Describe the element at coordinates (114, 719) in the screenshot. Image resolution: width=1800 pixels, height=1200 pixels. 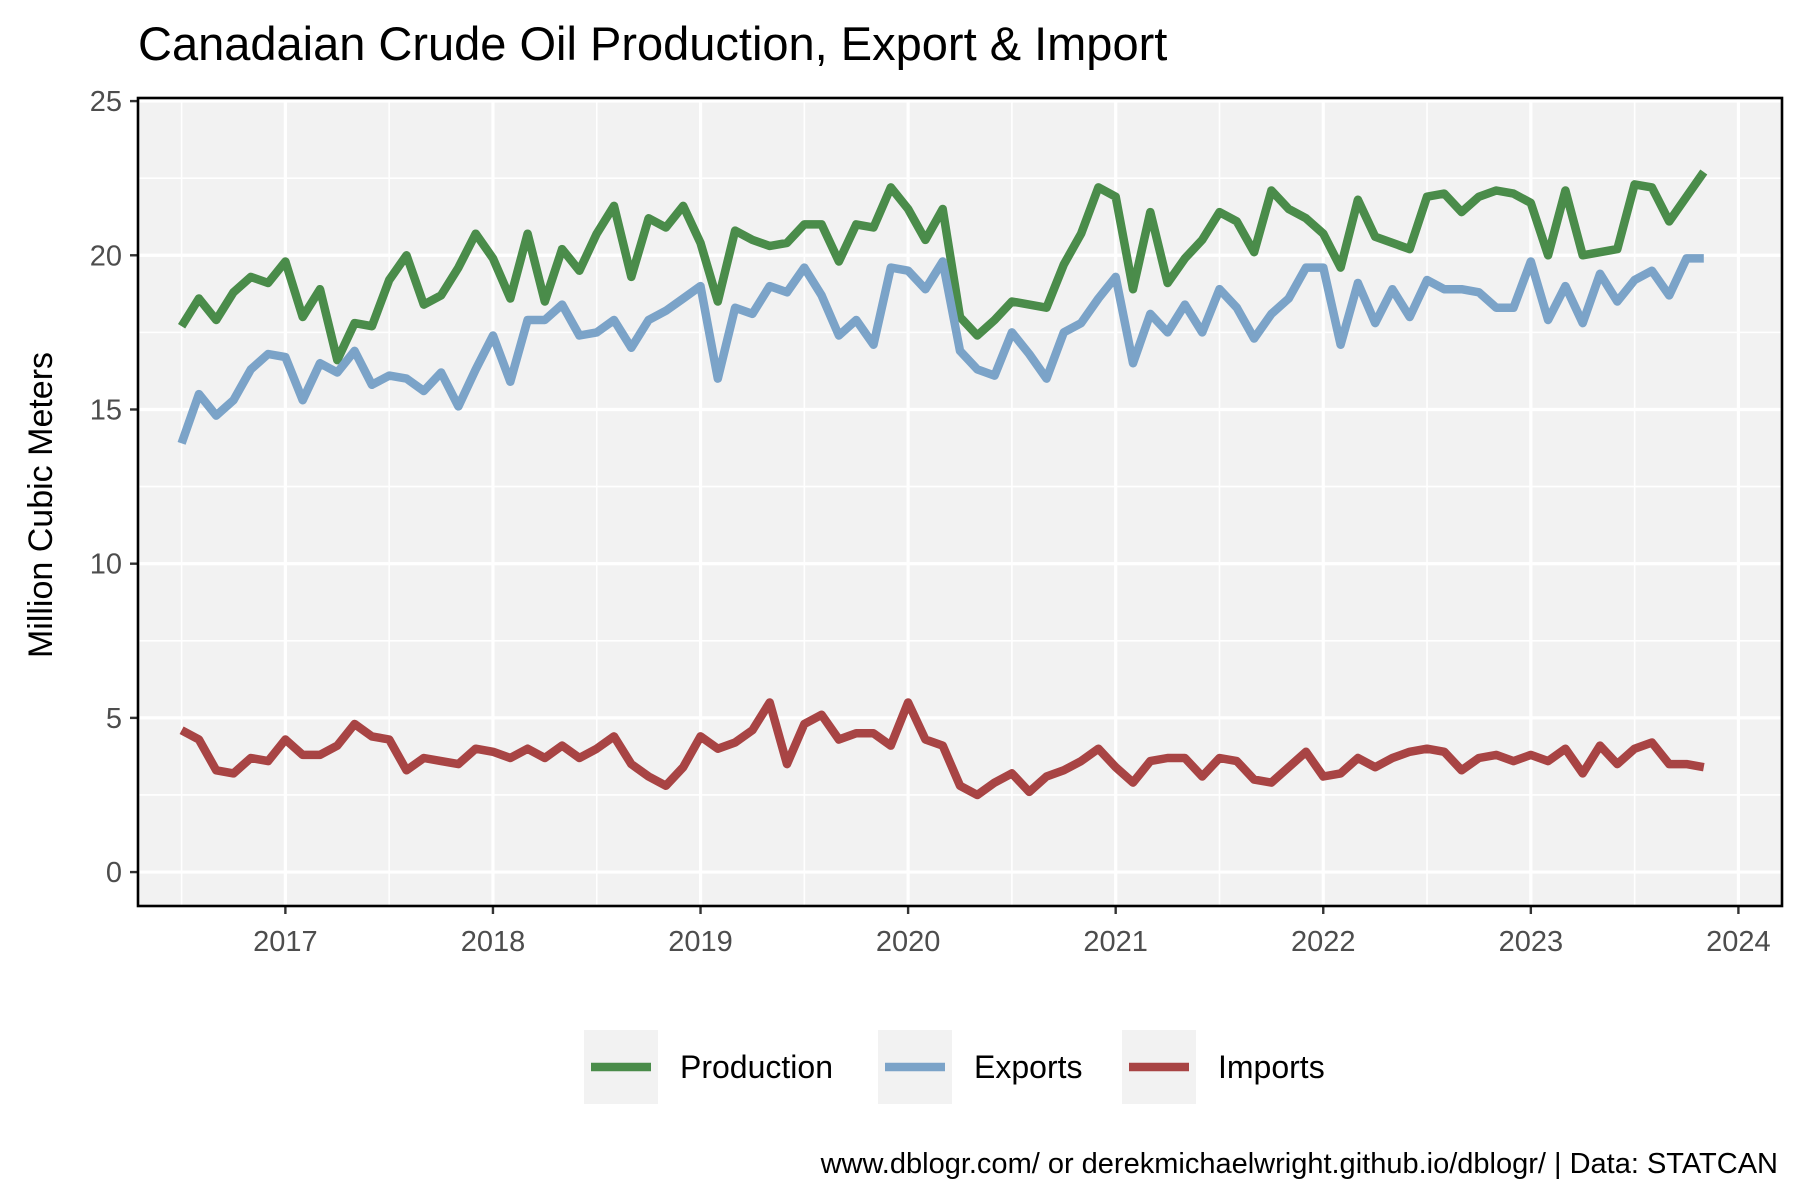
I see `y-tick-label: 5` at that location.